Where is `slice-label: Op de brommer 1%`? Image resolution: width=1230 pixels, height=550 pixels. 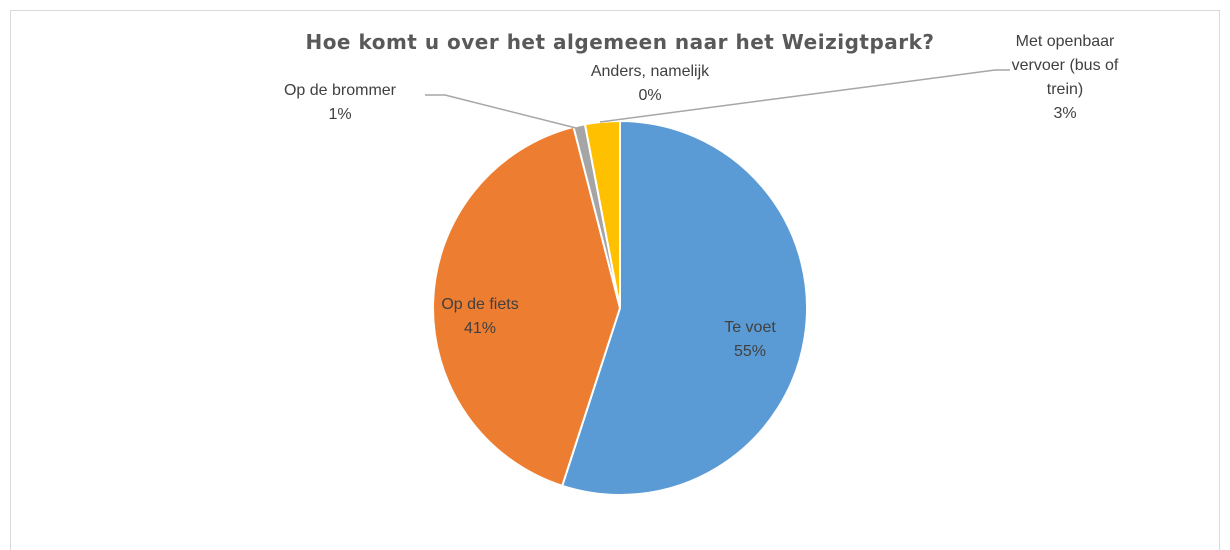
slice-label: Op de brommer 1% is located at coordinates (340, 103).